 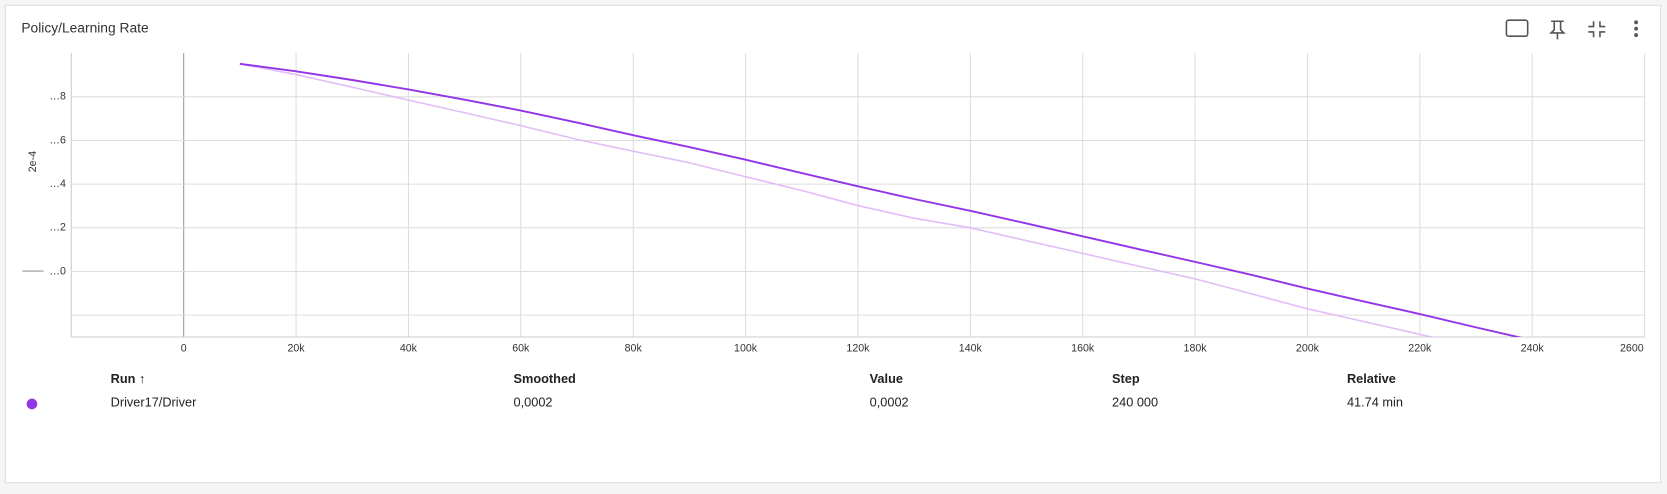 I want to click on pin-button, so click(x=1557, y=30).